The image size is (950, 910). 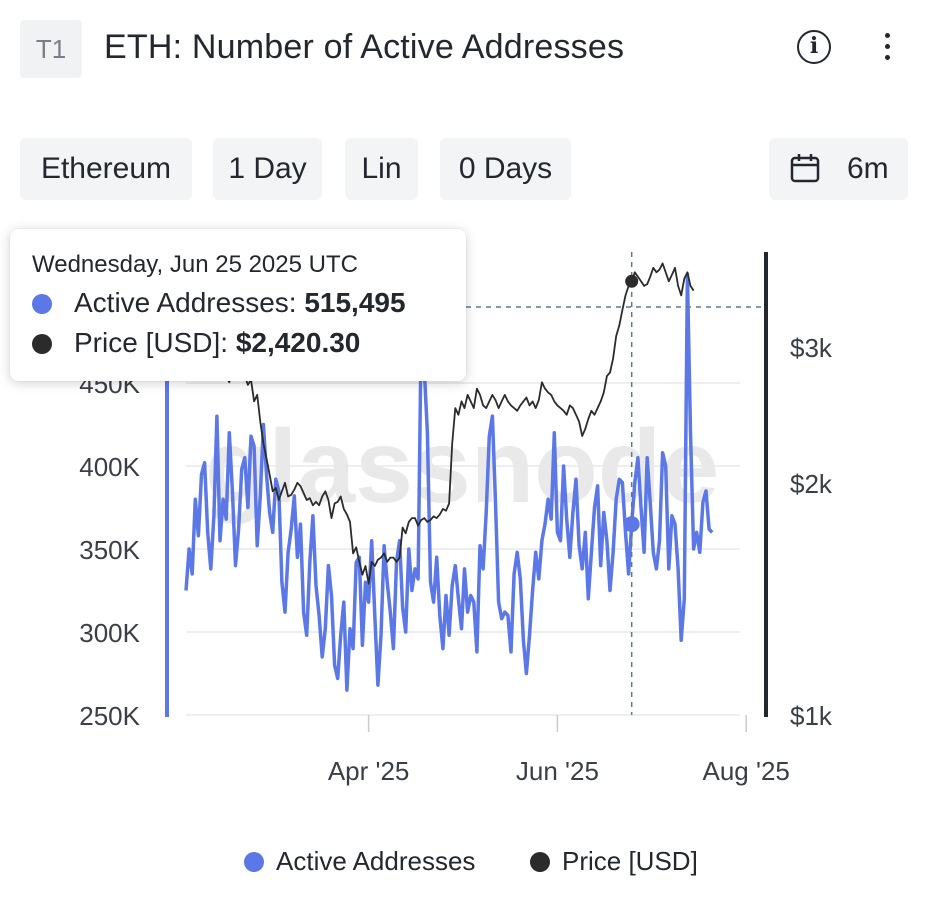 I want to click on widget-header: T1 ETH: Number of Active Addresses i, so click(x=475, y=50).